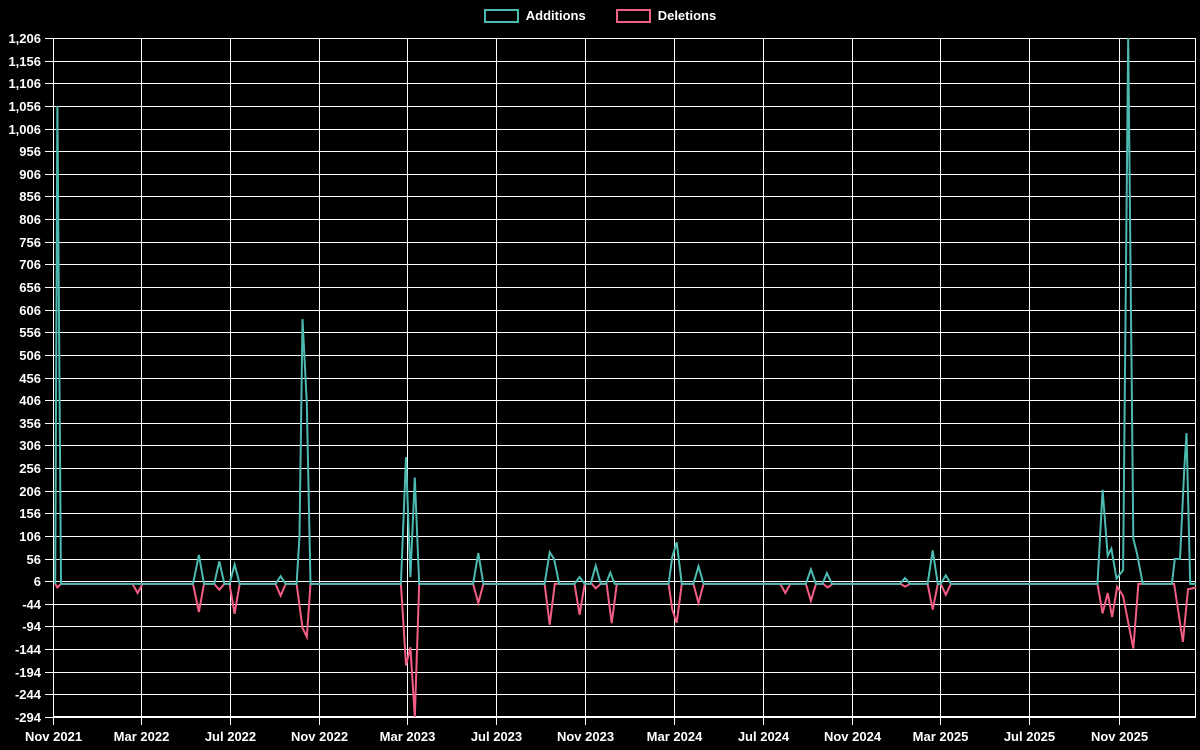 This screenshot has height=750, width=1200. Describe the element at coordinates (633, 15) in the screenshot. I see `deletions-swatch-icon` at that location.